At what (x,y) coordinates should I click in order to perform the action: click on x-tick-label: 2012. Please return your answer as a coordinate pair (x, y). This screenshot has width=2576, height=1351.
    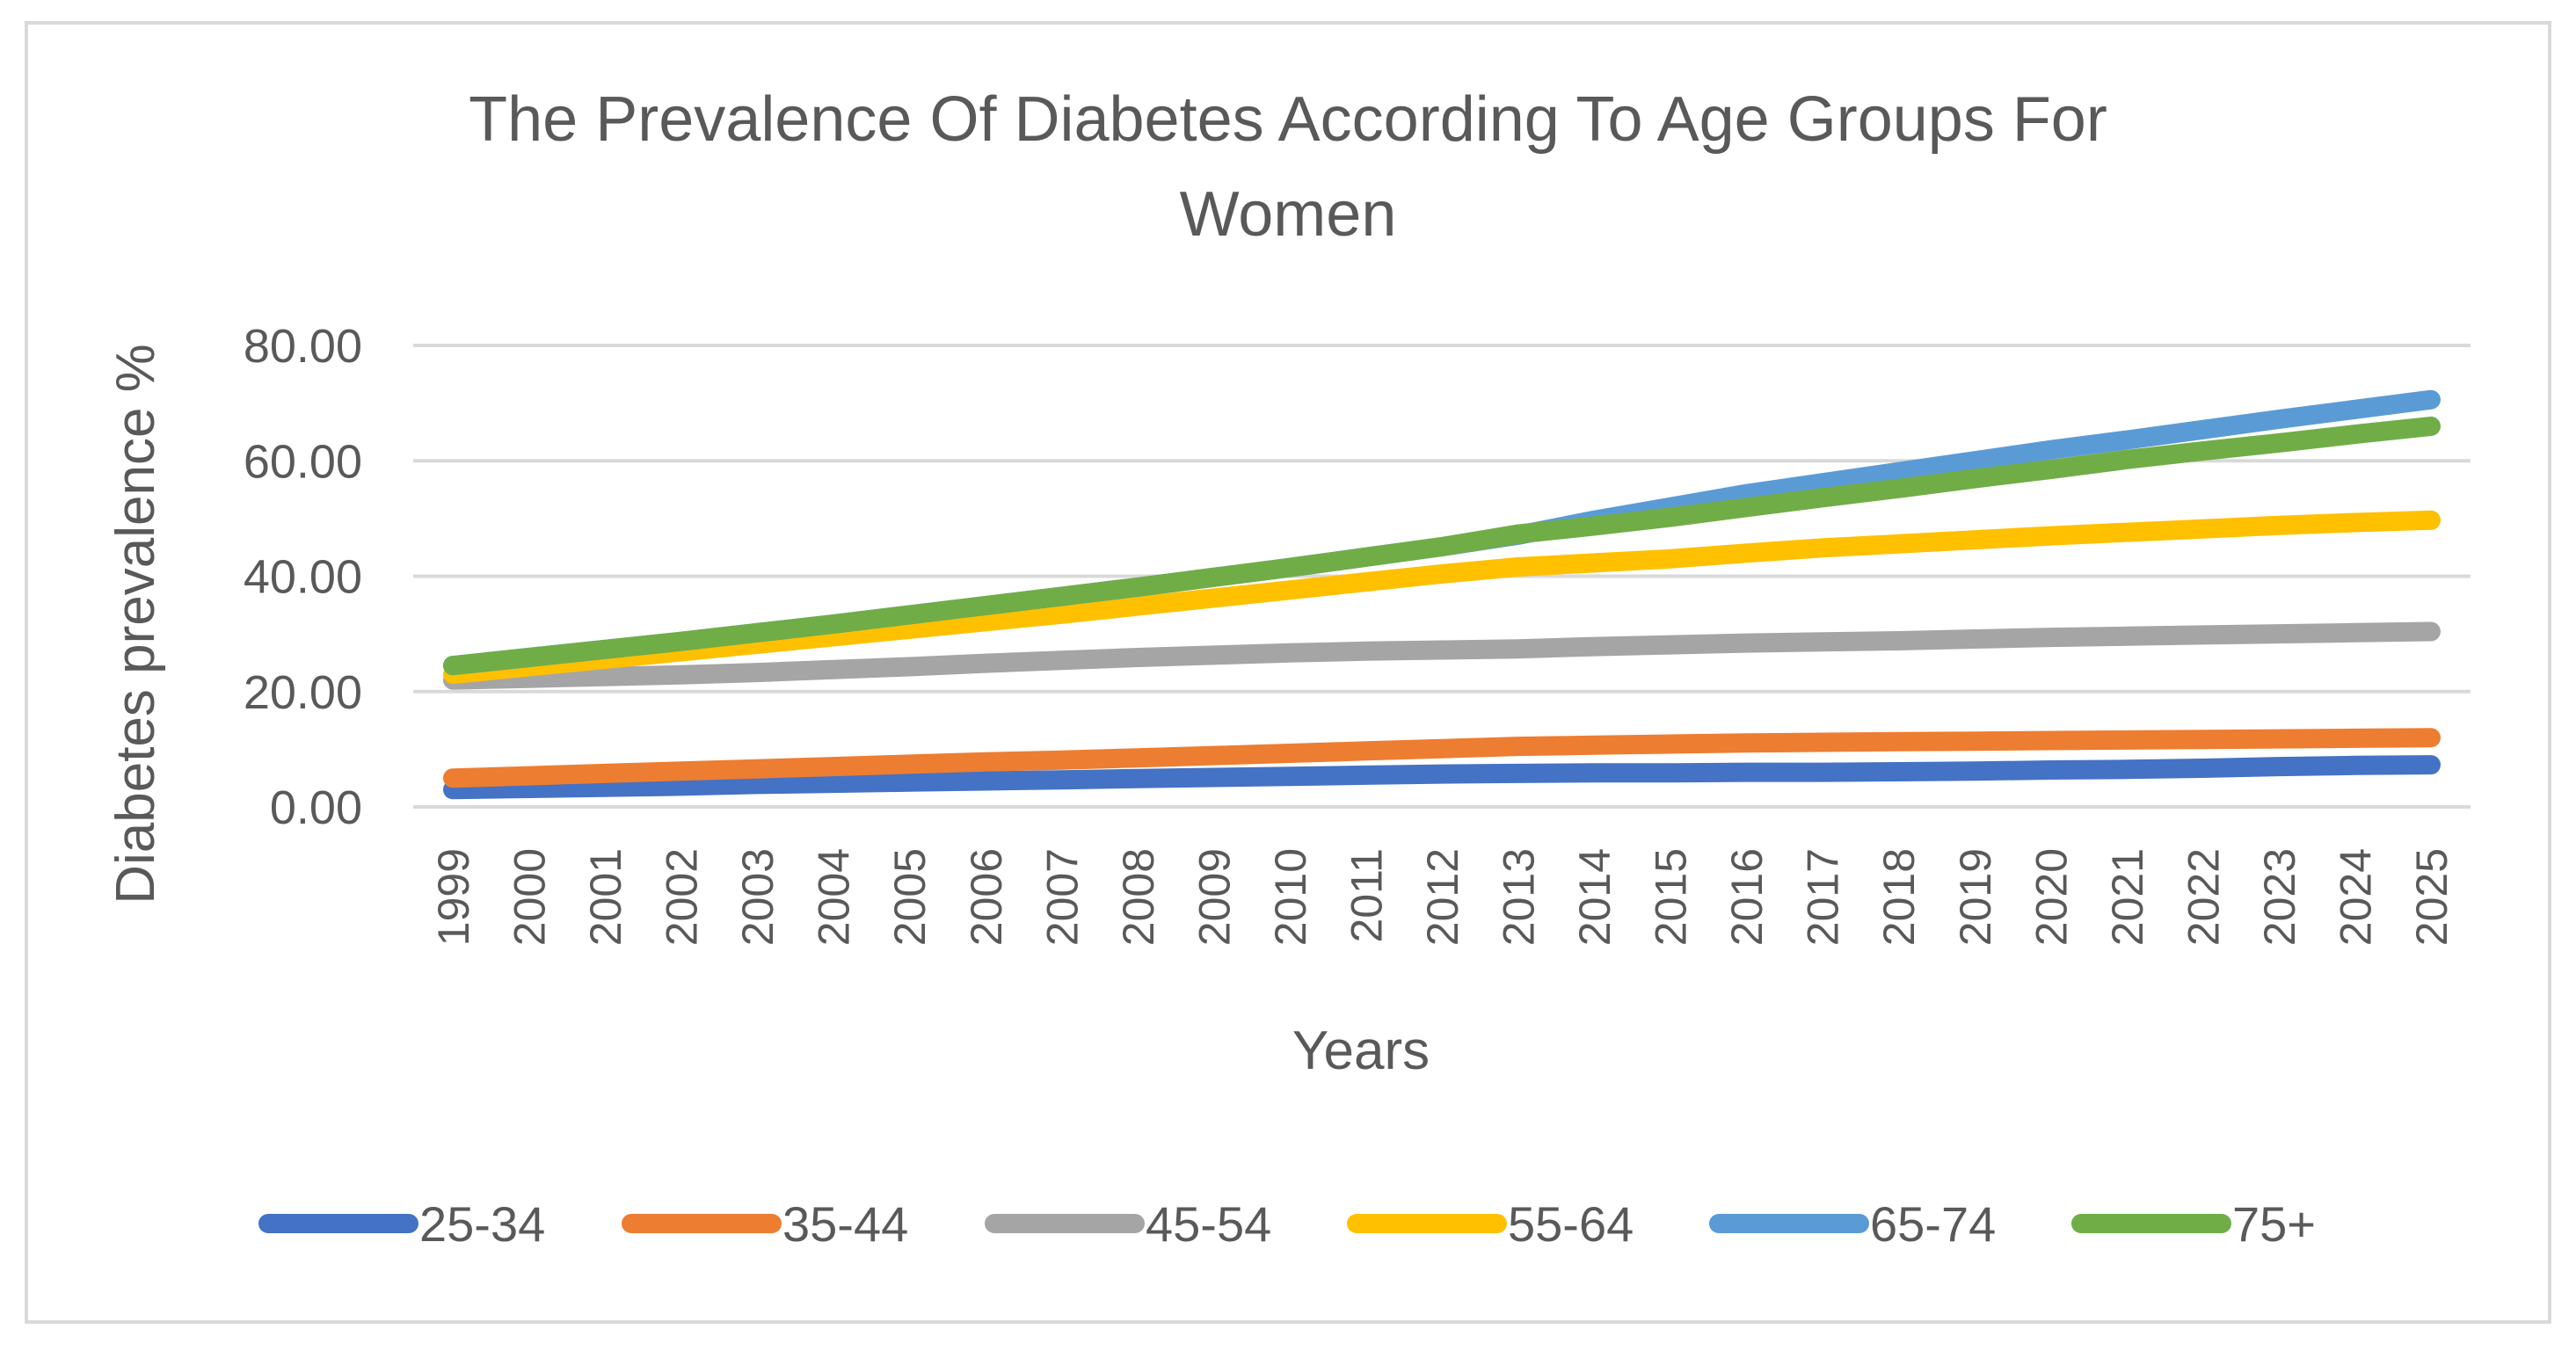
    Looking at the image, I should click on (1442, 897).